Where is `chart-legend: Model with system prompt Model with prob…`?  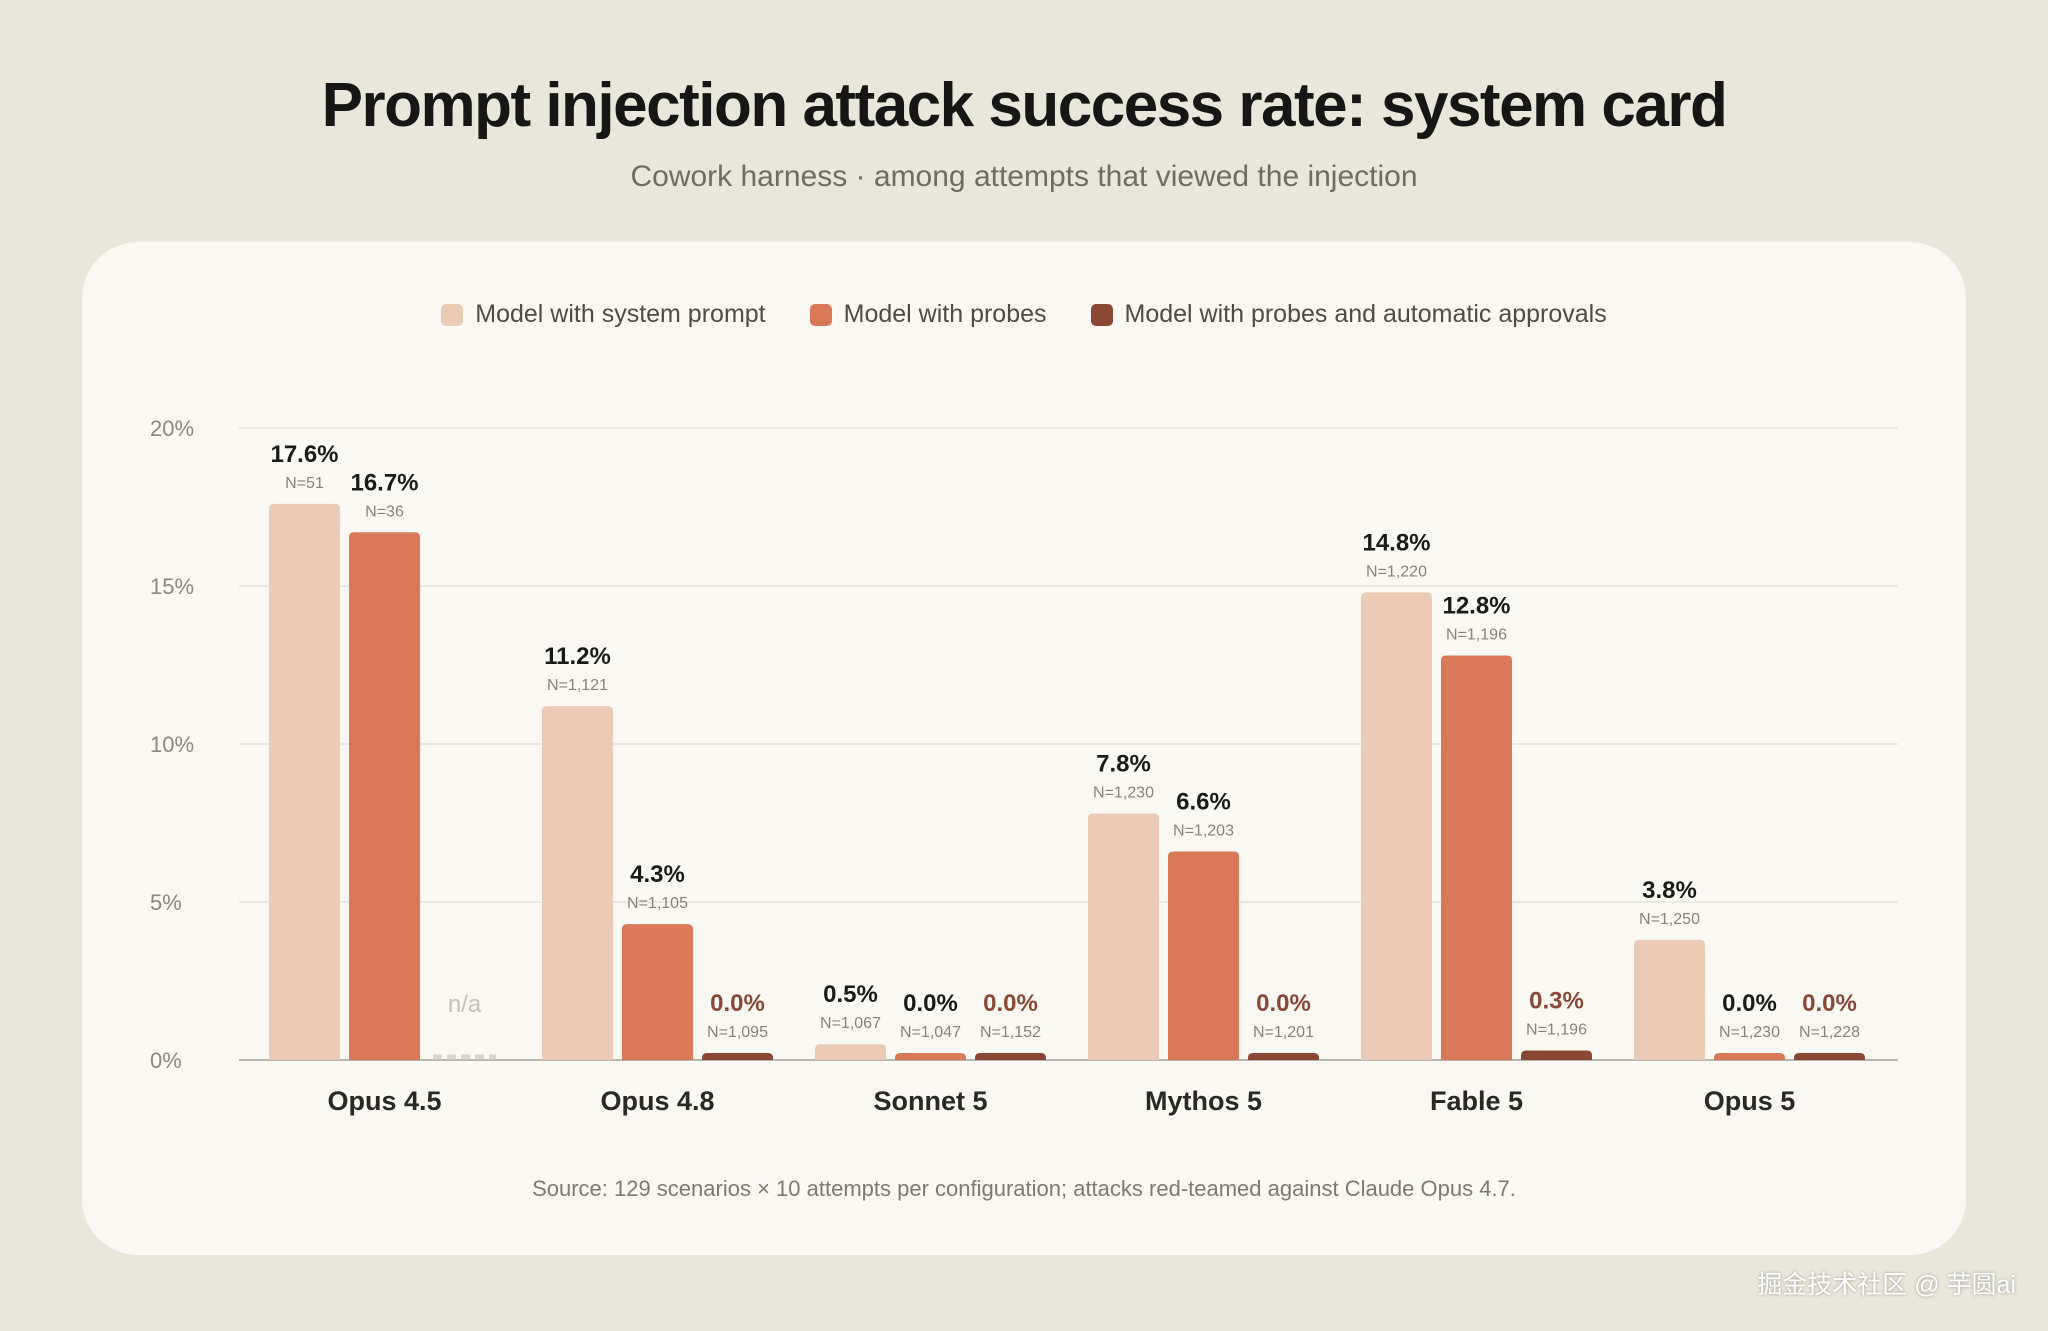 chart-legend: Model with system prompt Model with prob… is located at coordinates (1024, 314).